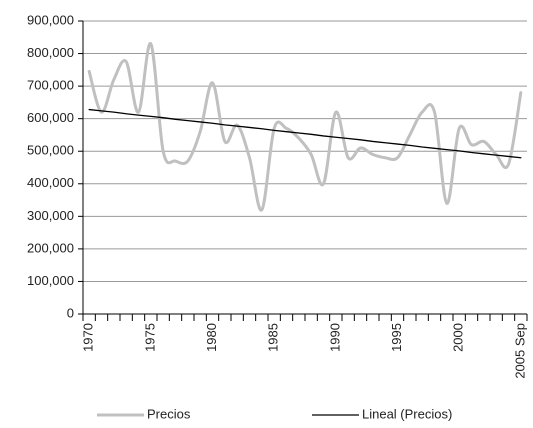 The image size is (533, 428). I want to click on x-tick-label: 1985, so click(273, 337).